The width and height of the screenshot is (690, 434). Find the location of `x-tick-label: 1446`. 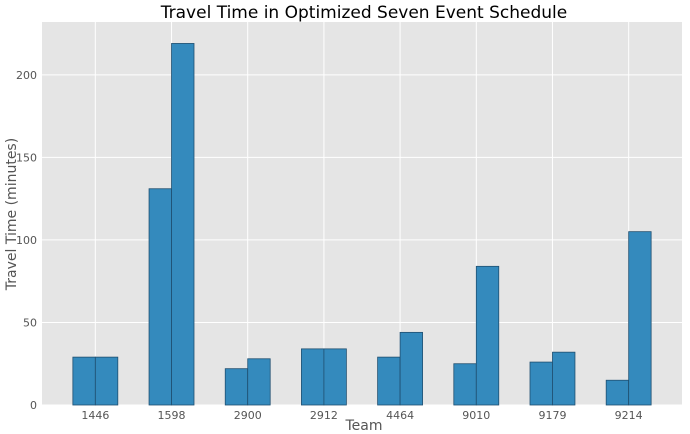

x-tick-label: 1446 is located at coordinates (95, 415).